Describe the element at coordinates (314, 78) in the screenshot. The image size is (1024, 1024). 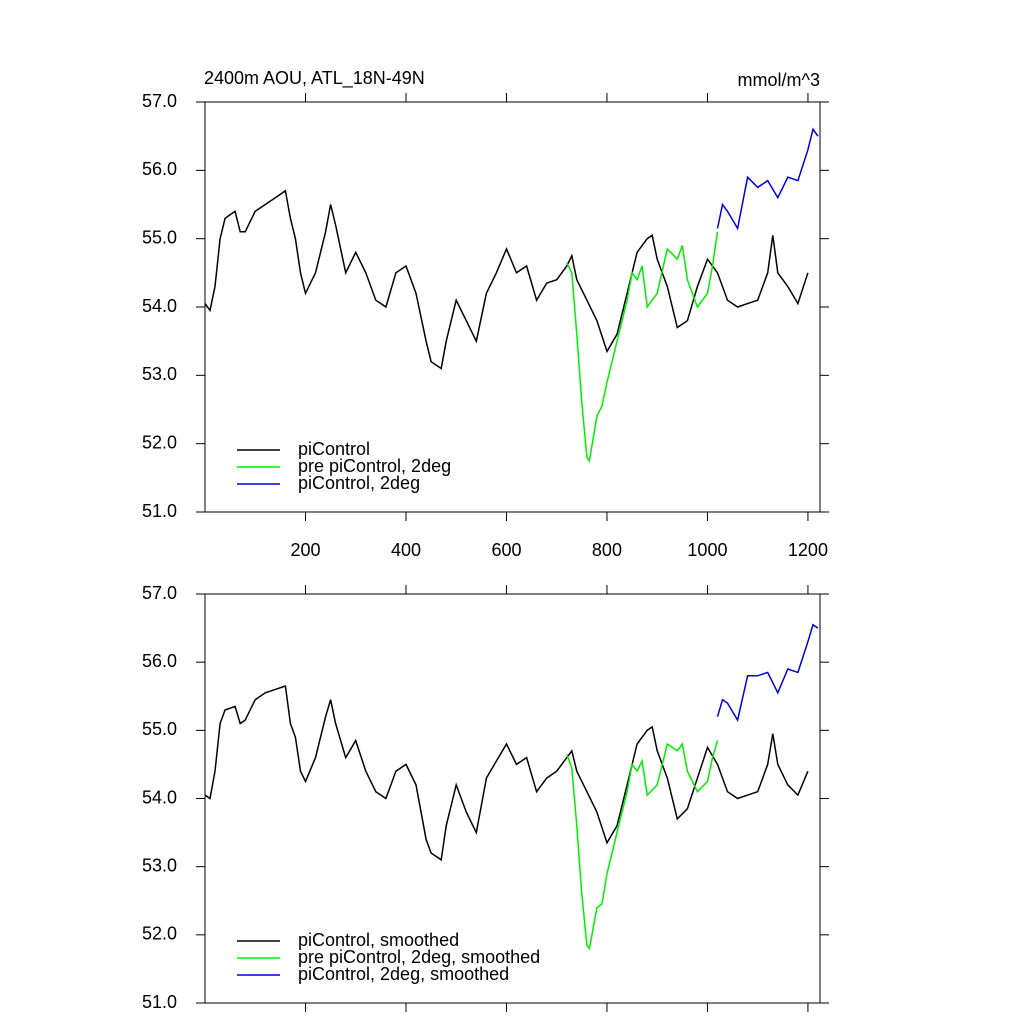
I see `chart-title: 2400m AOU, ATL_18N-49N` at that location.